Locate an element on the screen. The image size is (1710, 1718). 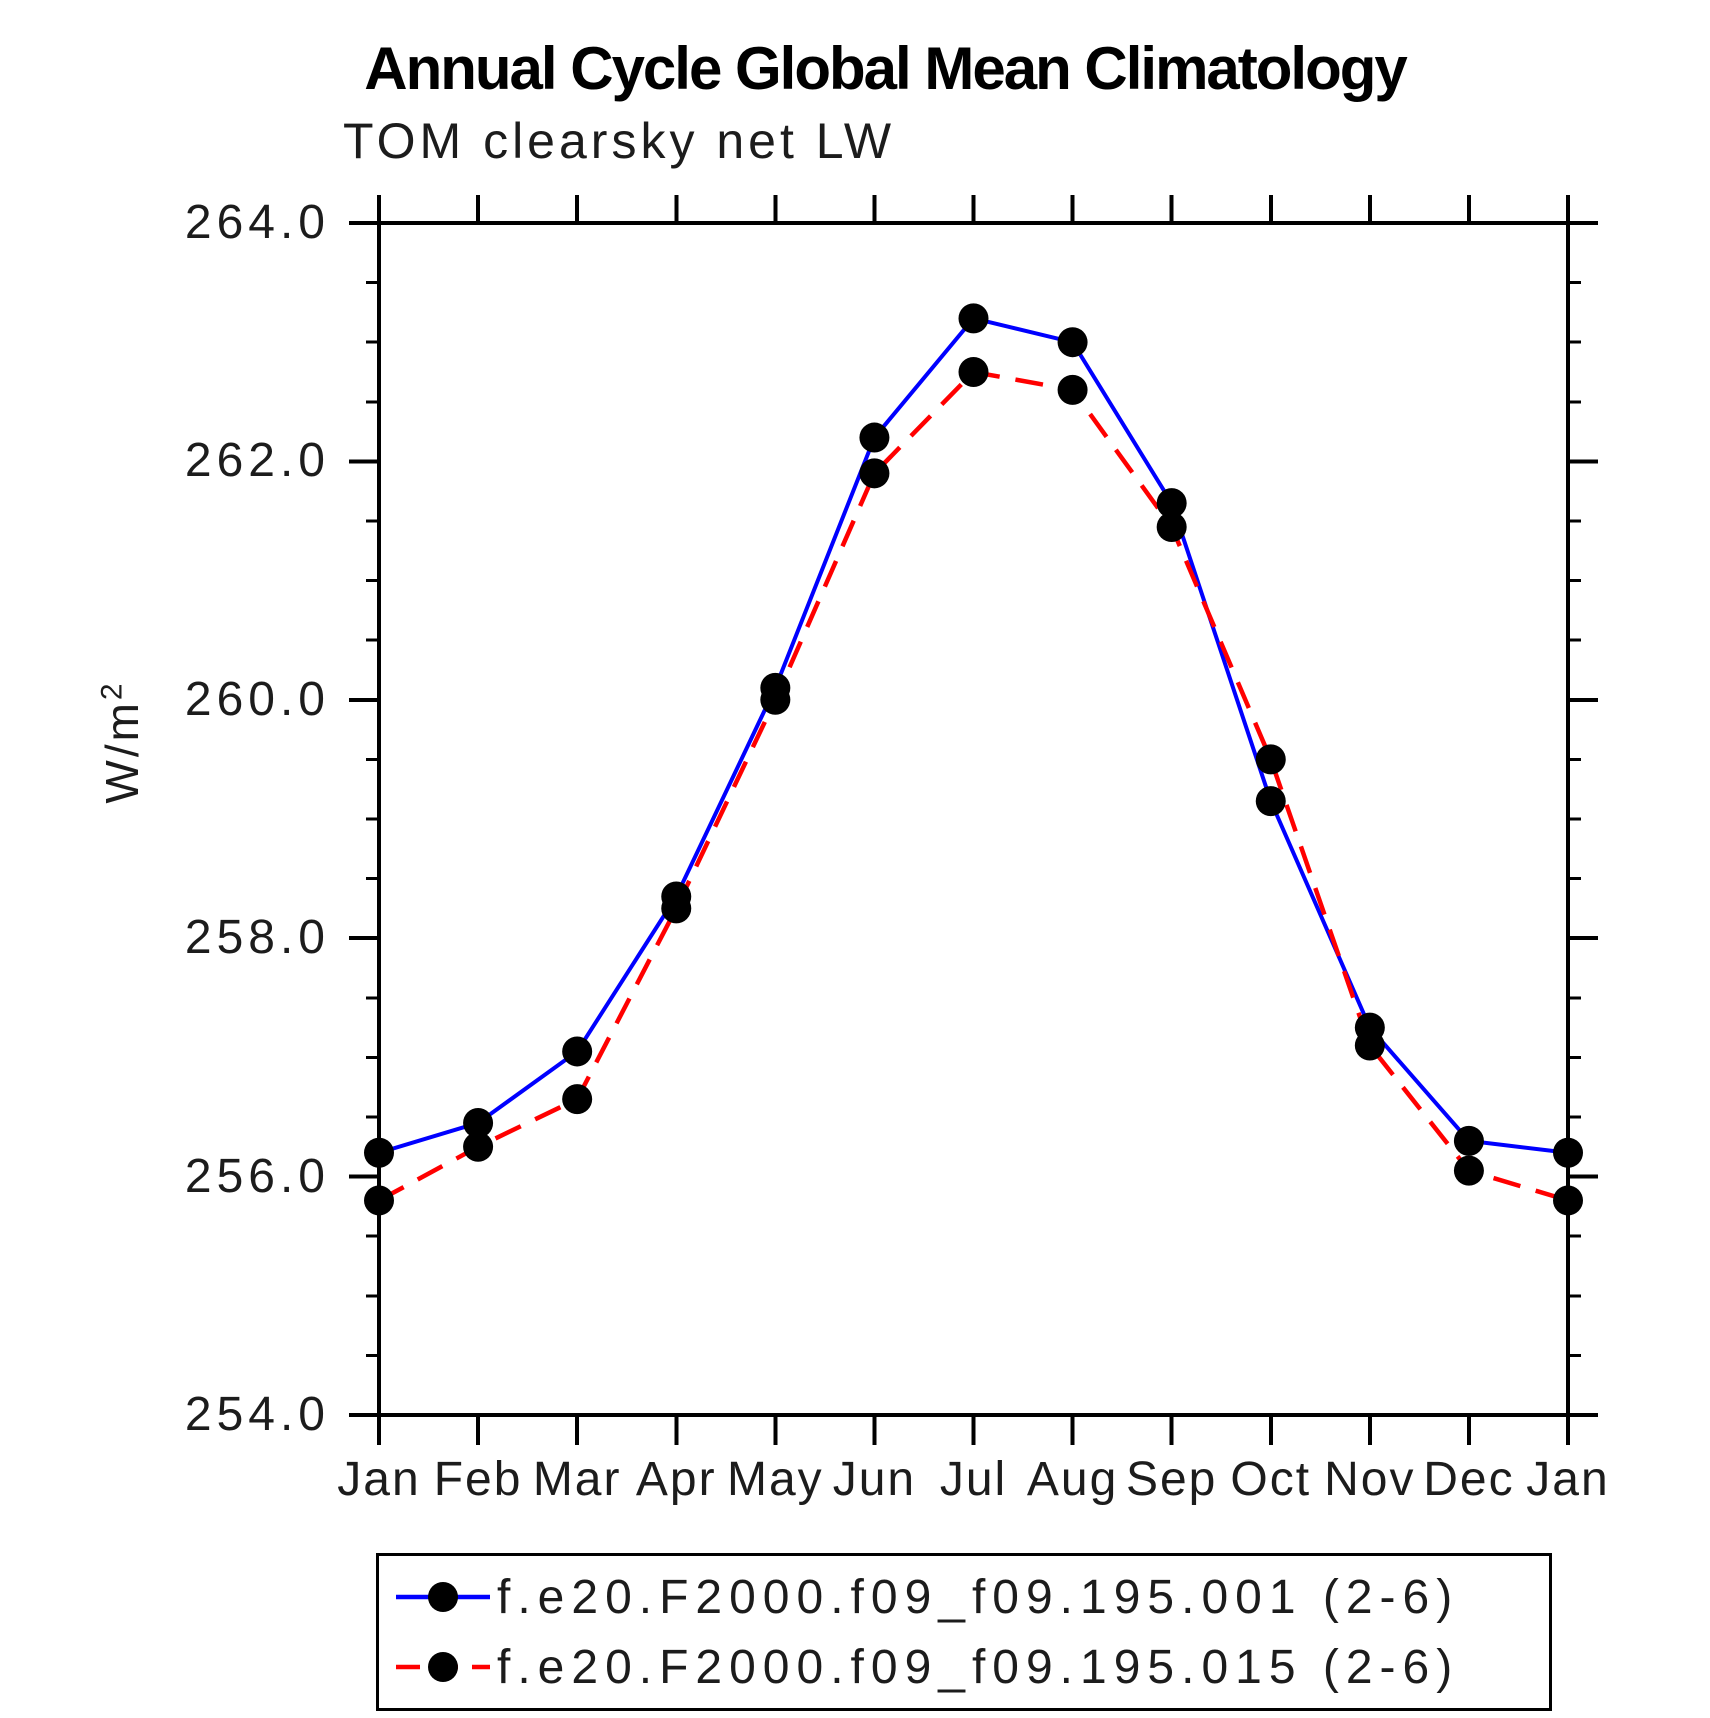
legend-label: f.e20.F2000.f09_f09.195.015 (2-6) is located at coordinates (978, 1667).